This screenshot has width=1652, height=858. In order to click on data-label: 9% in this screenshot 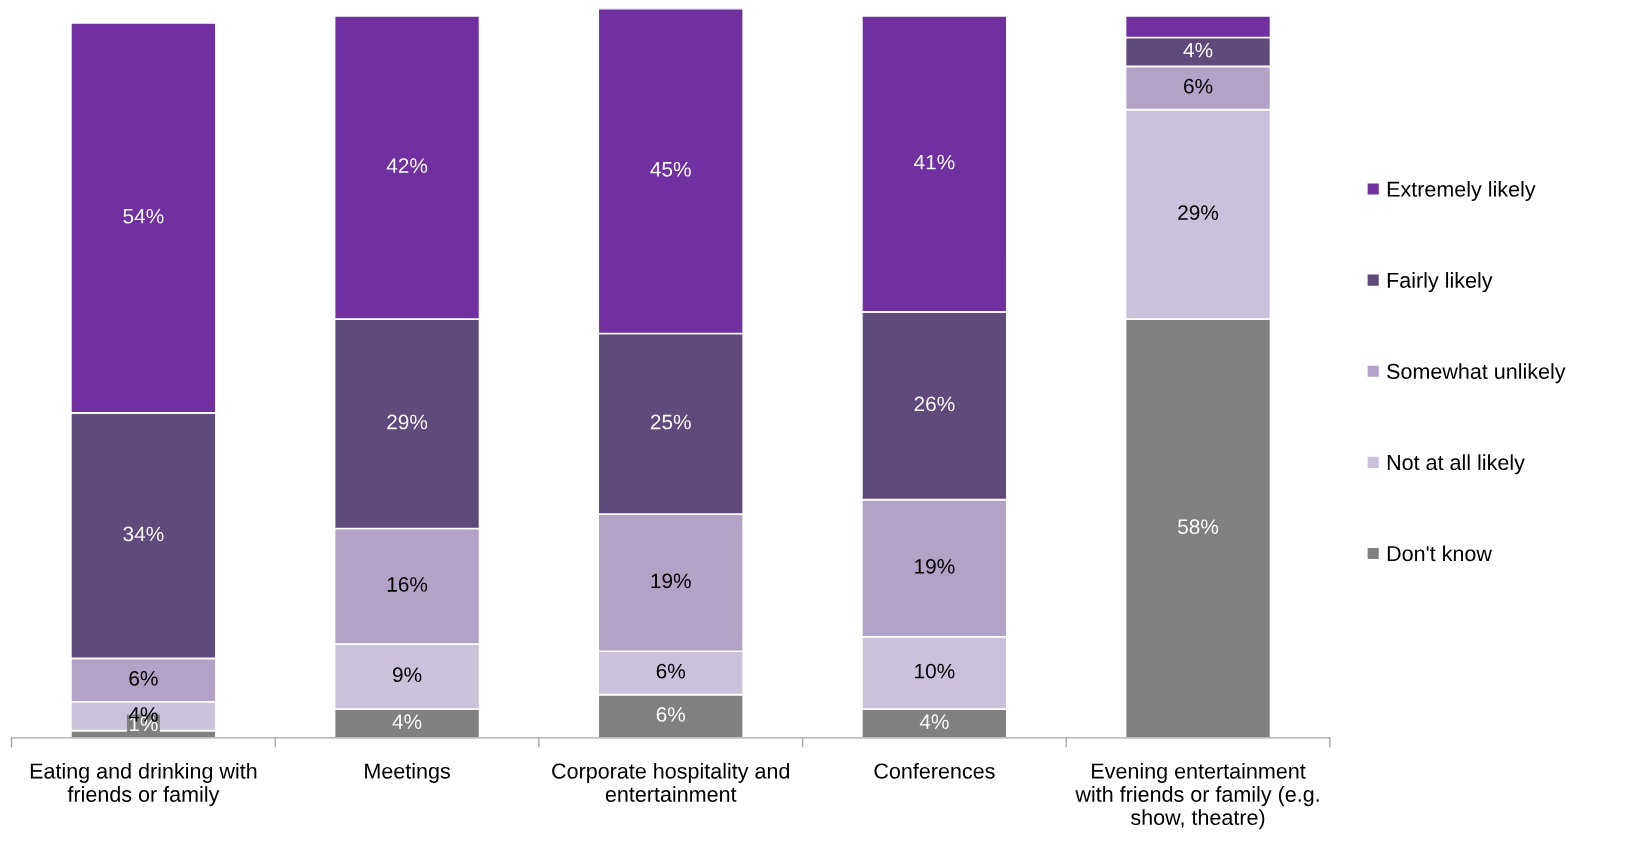, I will do `click(407, 675)`.